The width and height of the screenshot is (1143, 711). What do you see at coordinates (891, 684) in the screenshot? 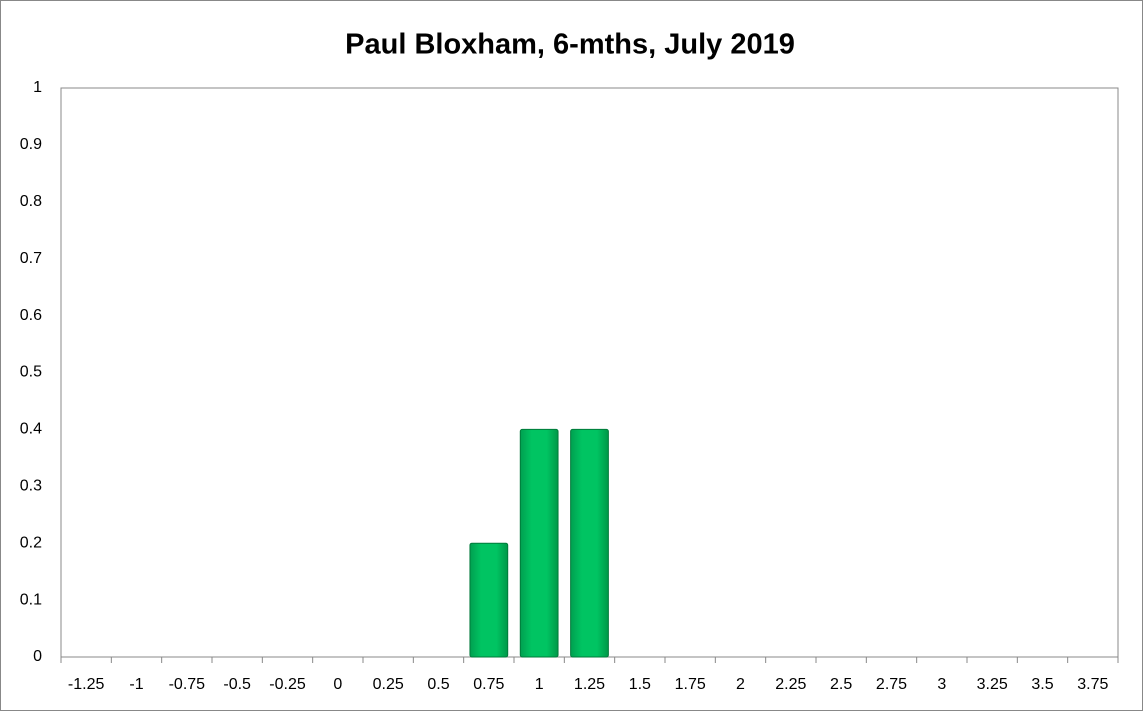
I see `x-tick-label: 2.75` at bounding box center [891, 684].